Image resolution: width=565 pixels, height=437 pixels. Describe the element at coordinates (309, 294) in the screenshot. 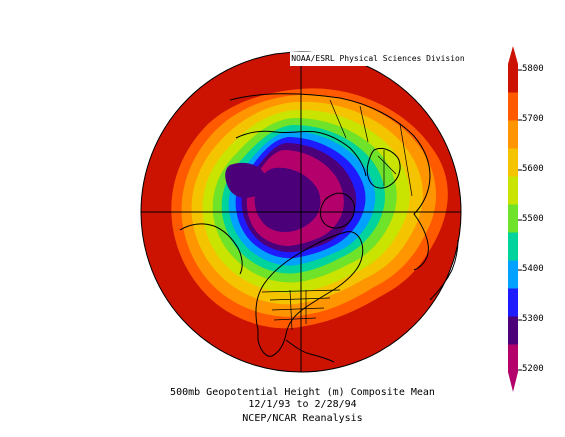

I see `coast-north-america` at that location.